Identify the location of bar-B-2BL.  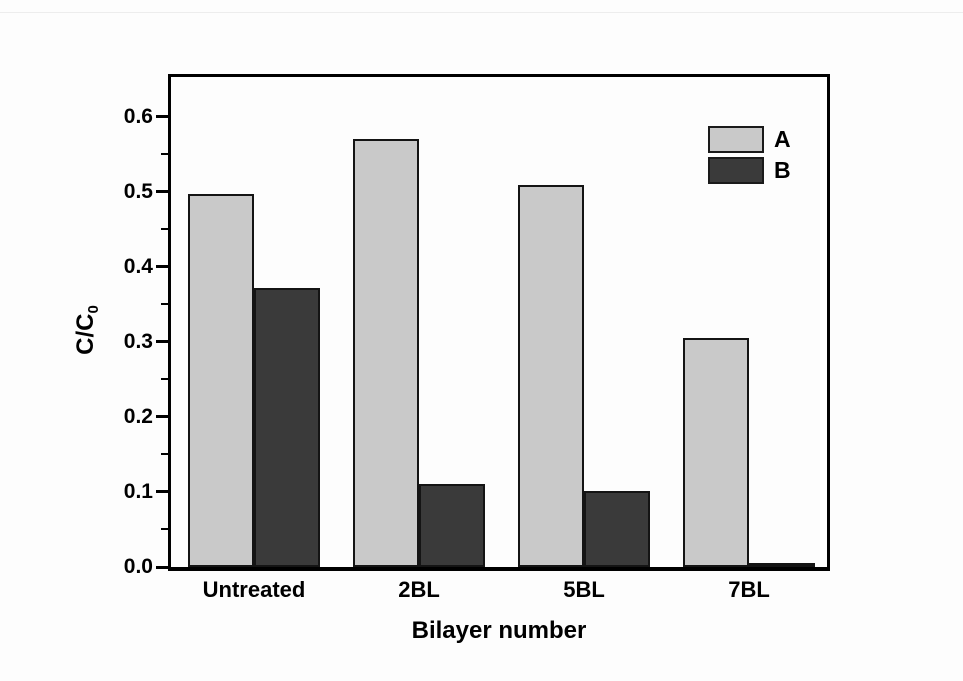
(452, 525).